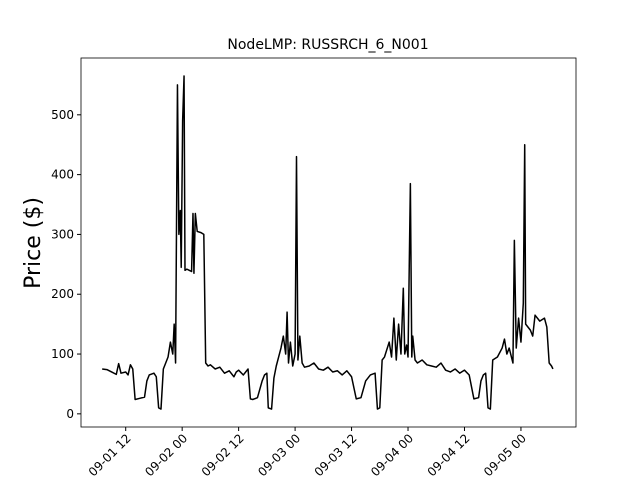 This screenshot has height=480, width=640. Describe the element at coordinates (166, 455) in the screenshot. I see `x-tick-label: 09-02 00` at that location.